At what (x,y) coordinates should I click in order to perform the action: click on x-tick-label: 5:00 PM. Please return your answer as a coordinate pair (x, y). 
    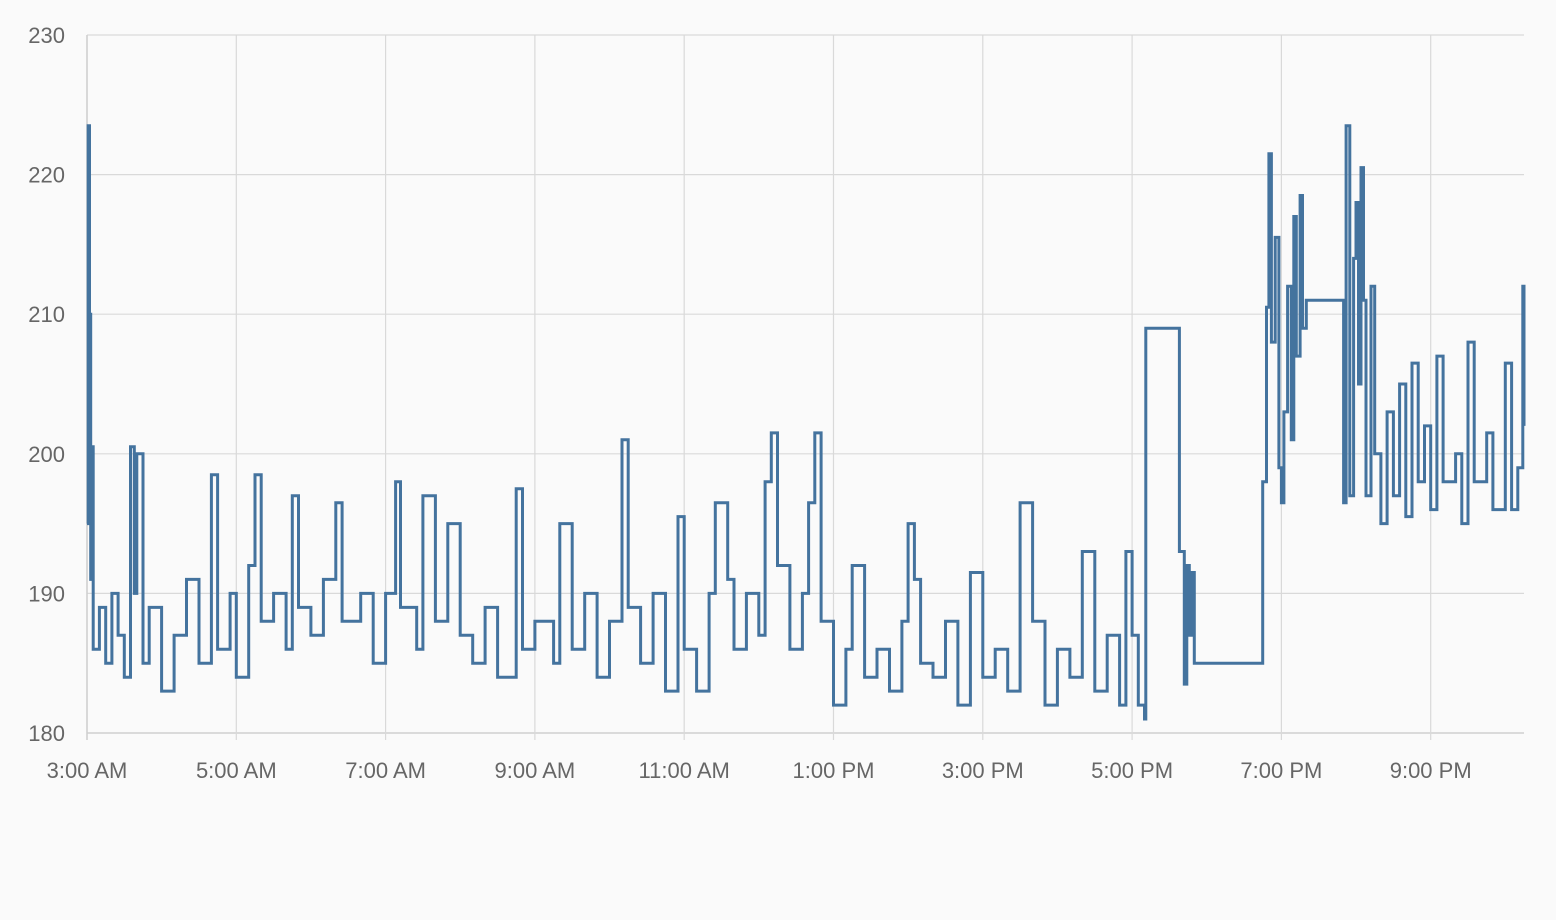
    Looking at the image, I should click on (1132, 770).